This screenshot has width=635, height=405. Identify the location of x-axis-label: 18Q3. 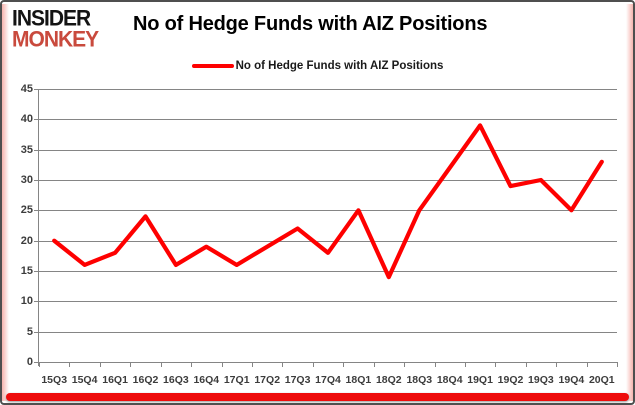
(419, 380).